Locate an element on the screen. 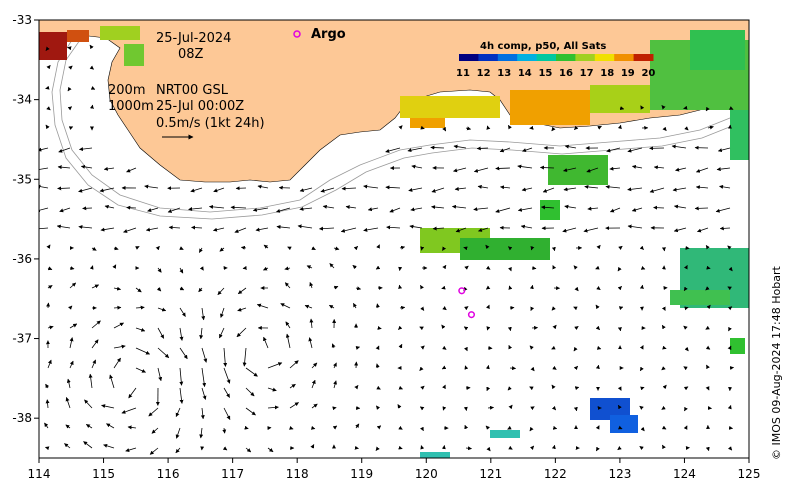 Image resolution: width=791 pixels, height=492 pixels. x-tick-label: 116 is located at coordinates (168, 474).